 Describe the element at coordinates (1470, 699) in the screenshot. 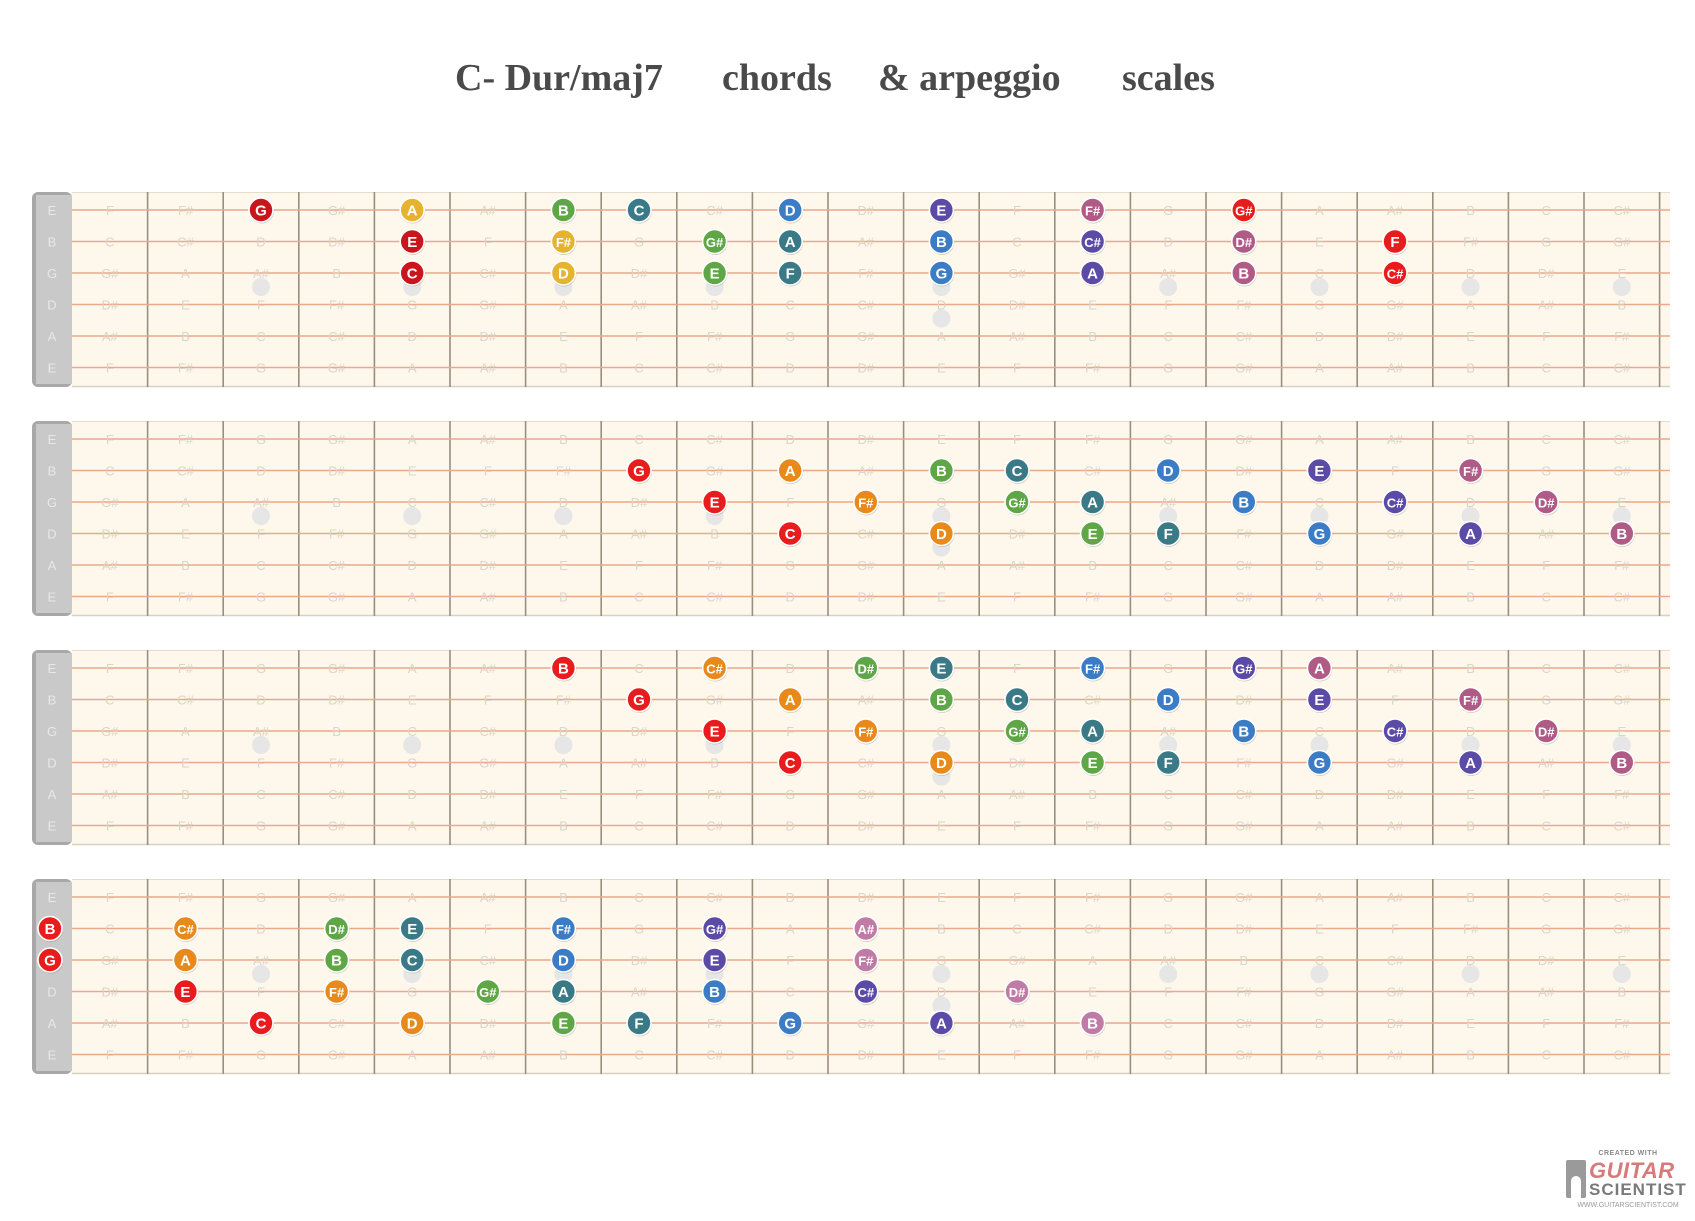

I see `note-marker: F#` at that location.